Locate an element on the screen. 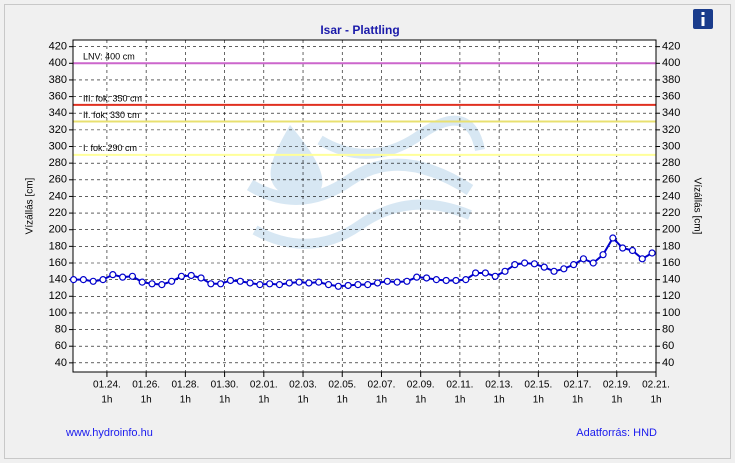 Image resolution: width=735 pixels, height=463 pixels. x-tick-label: 02.19. is located at coordinates (617, 385).